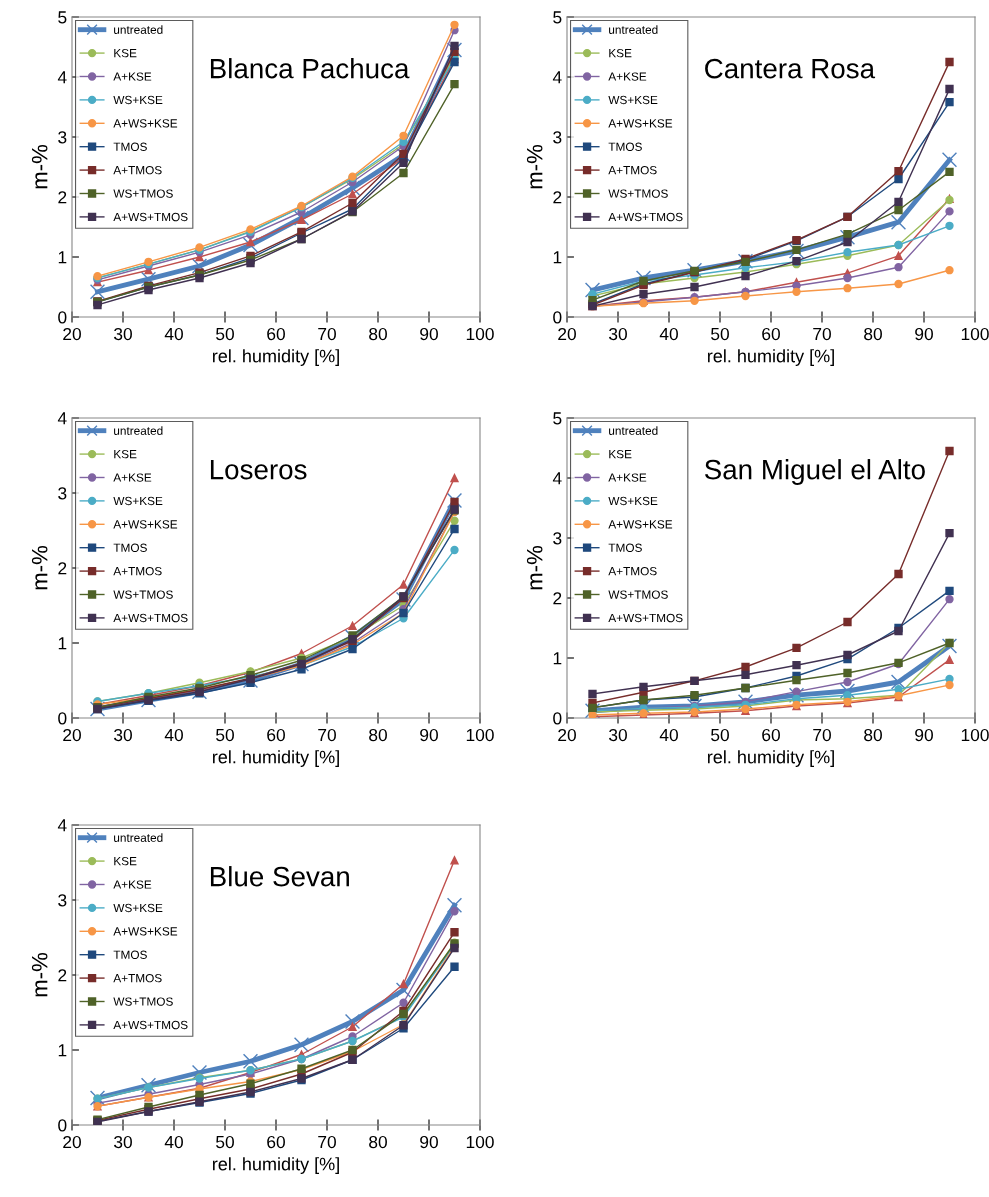  I want to click on text: Cantera Rosa, so click(790, 68).